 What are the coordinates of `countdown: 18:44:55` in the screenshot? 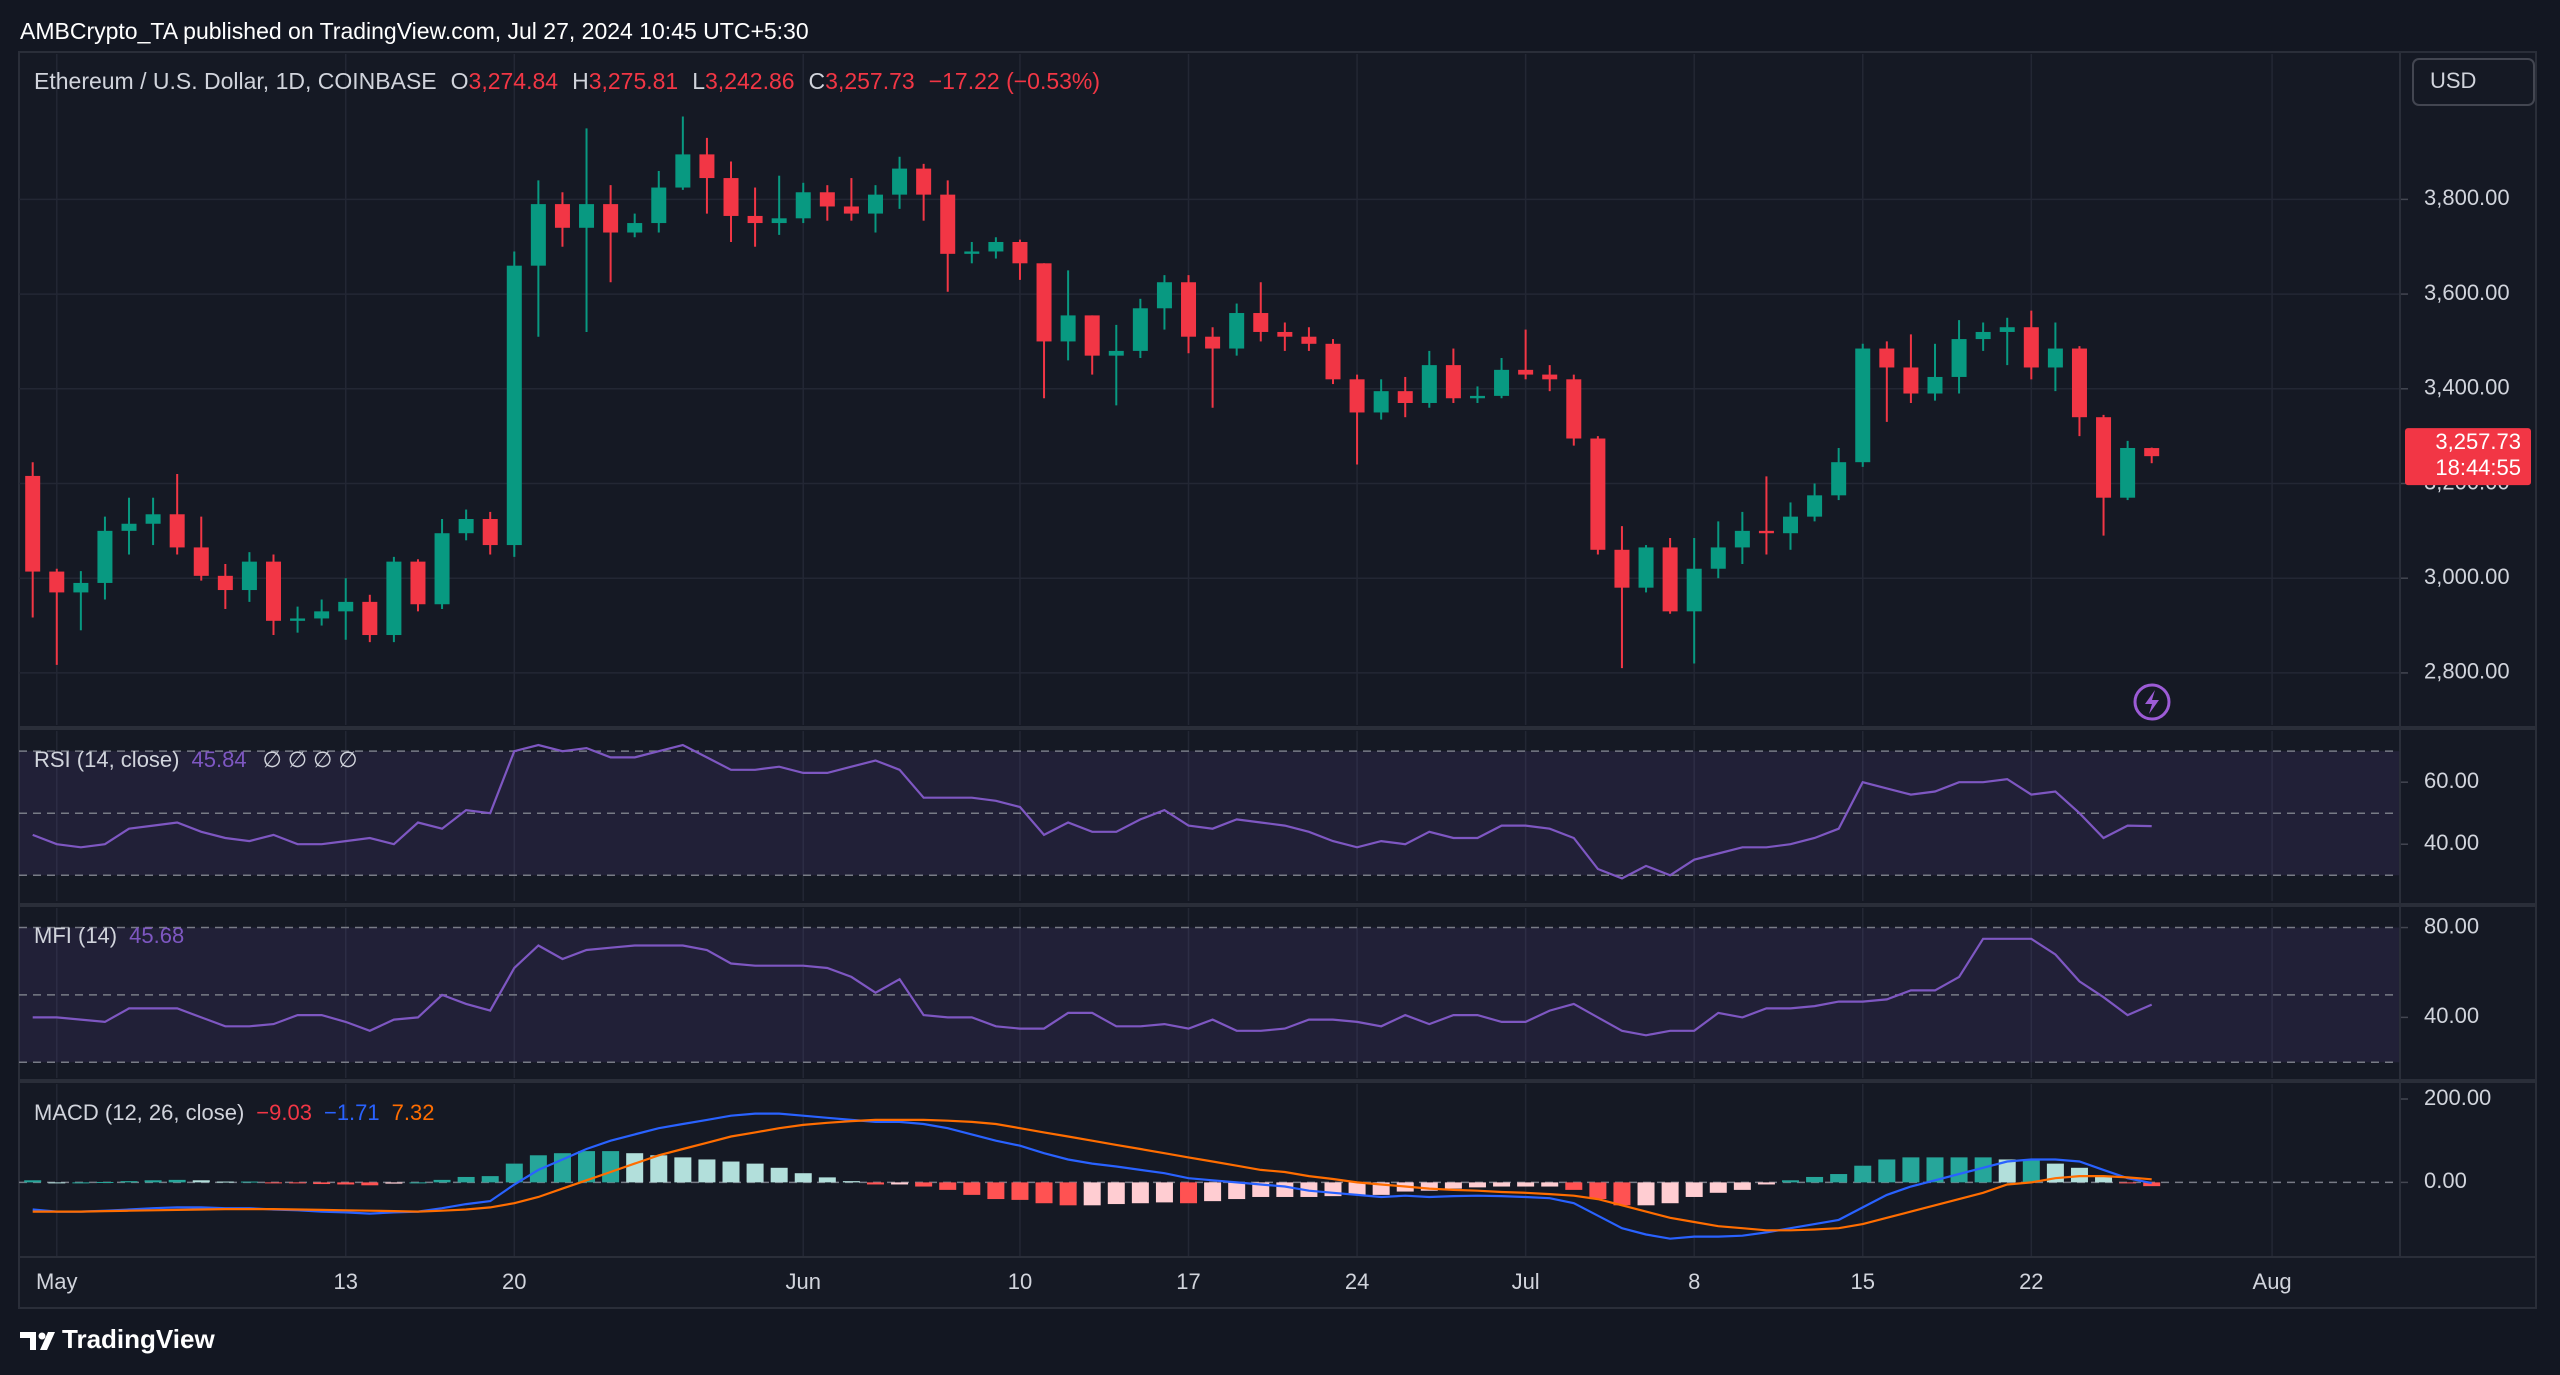 It's located at (2478, 467).